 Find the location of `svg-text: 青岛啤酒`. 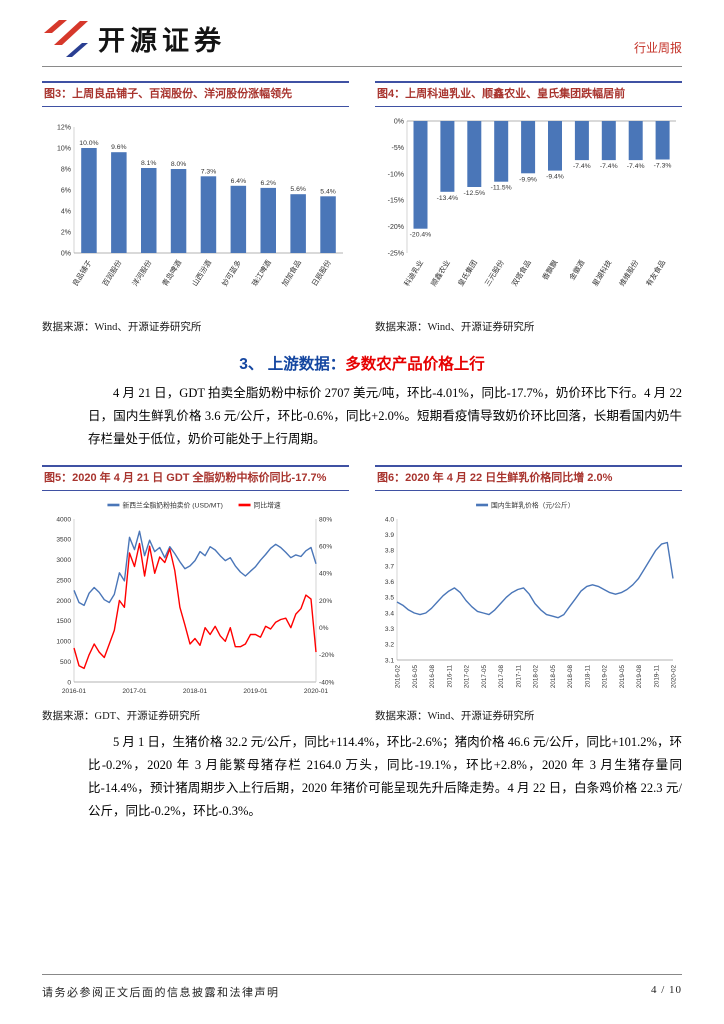

svg-text: 青岛啤酒 is located at coordinates (171, 273).